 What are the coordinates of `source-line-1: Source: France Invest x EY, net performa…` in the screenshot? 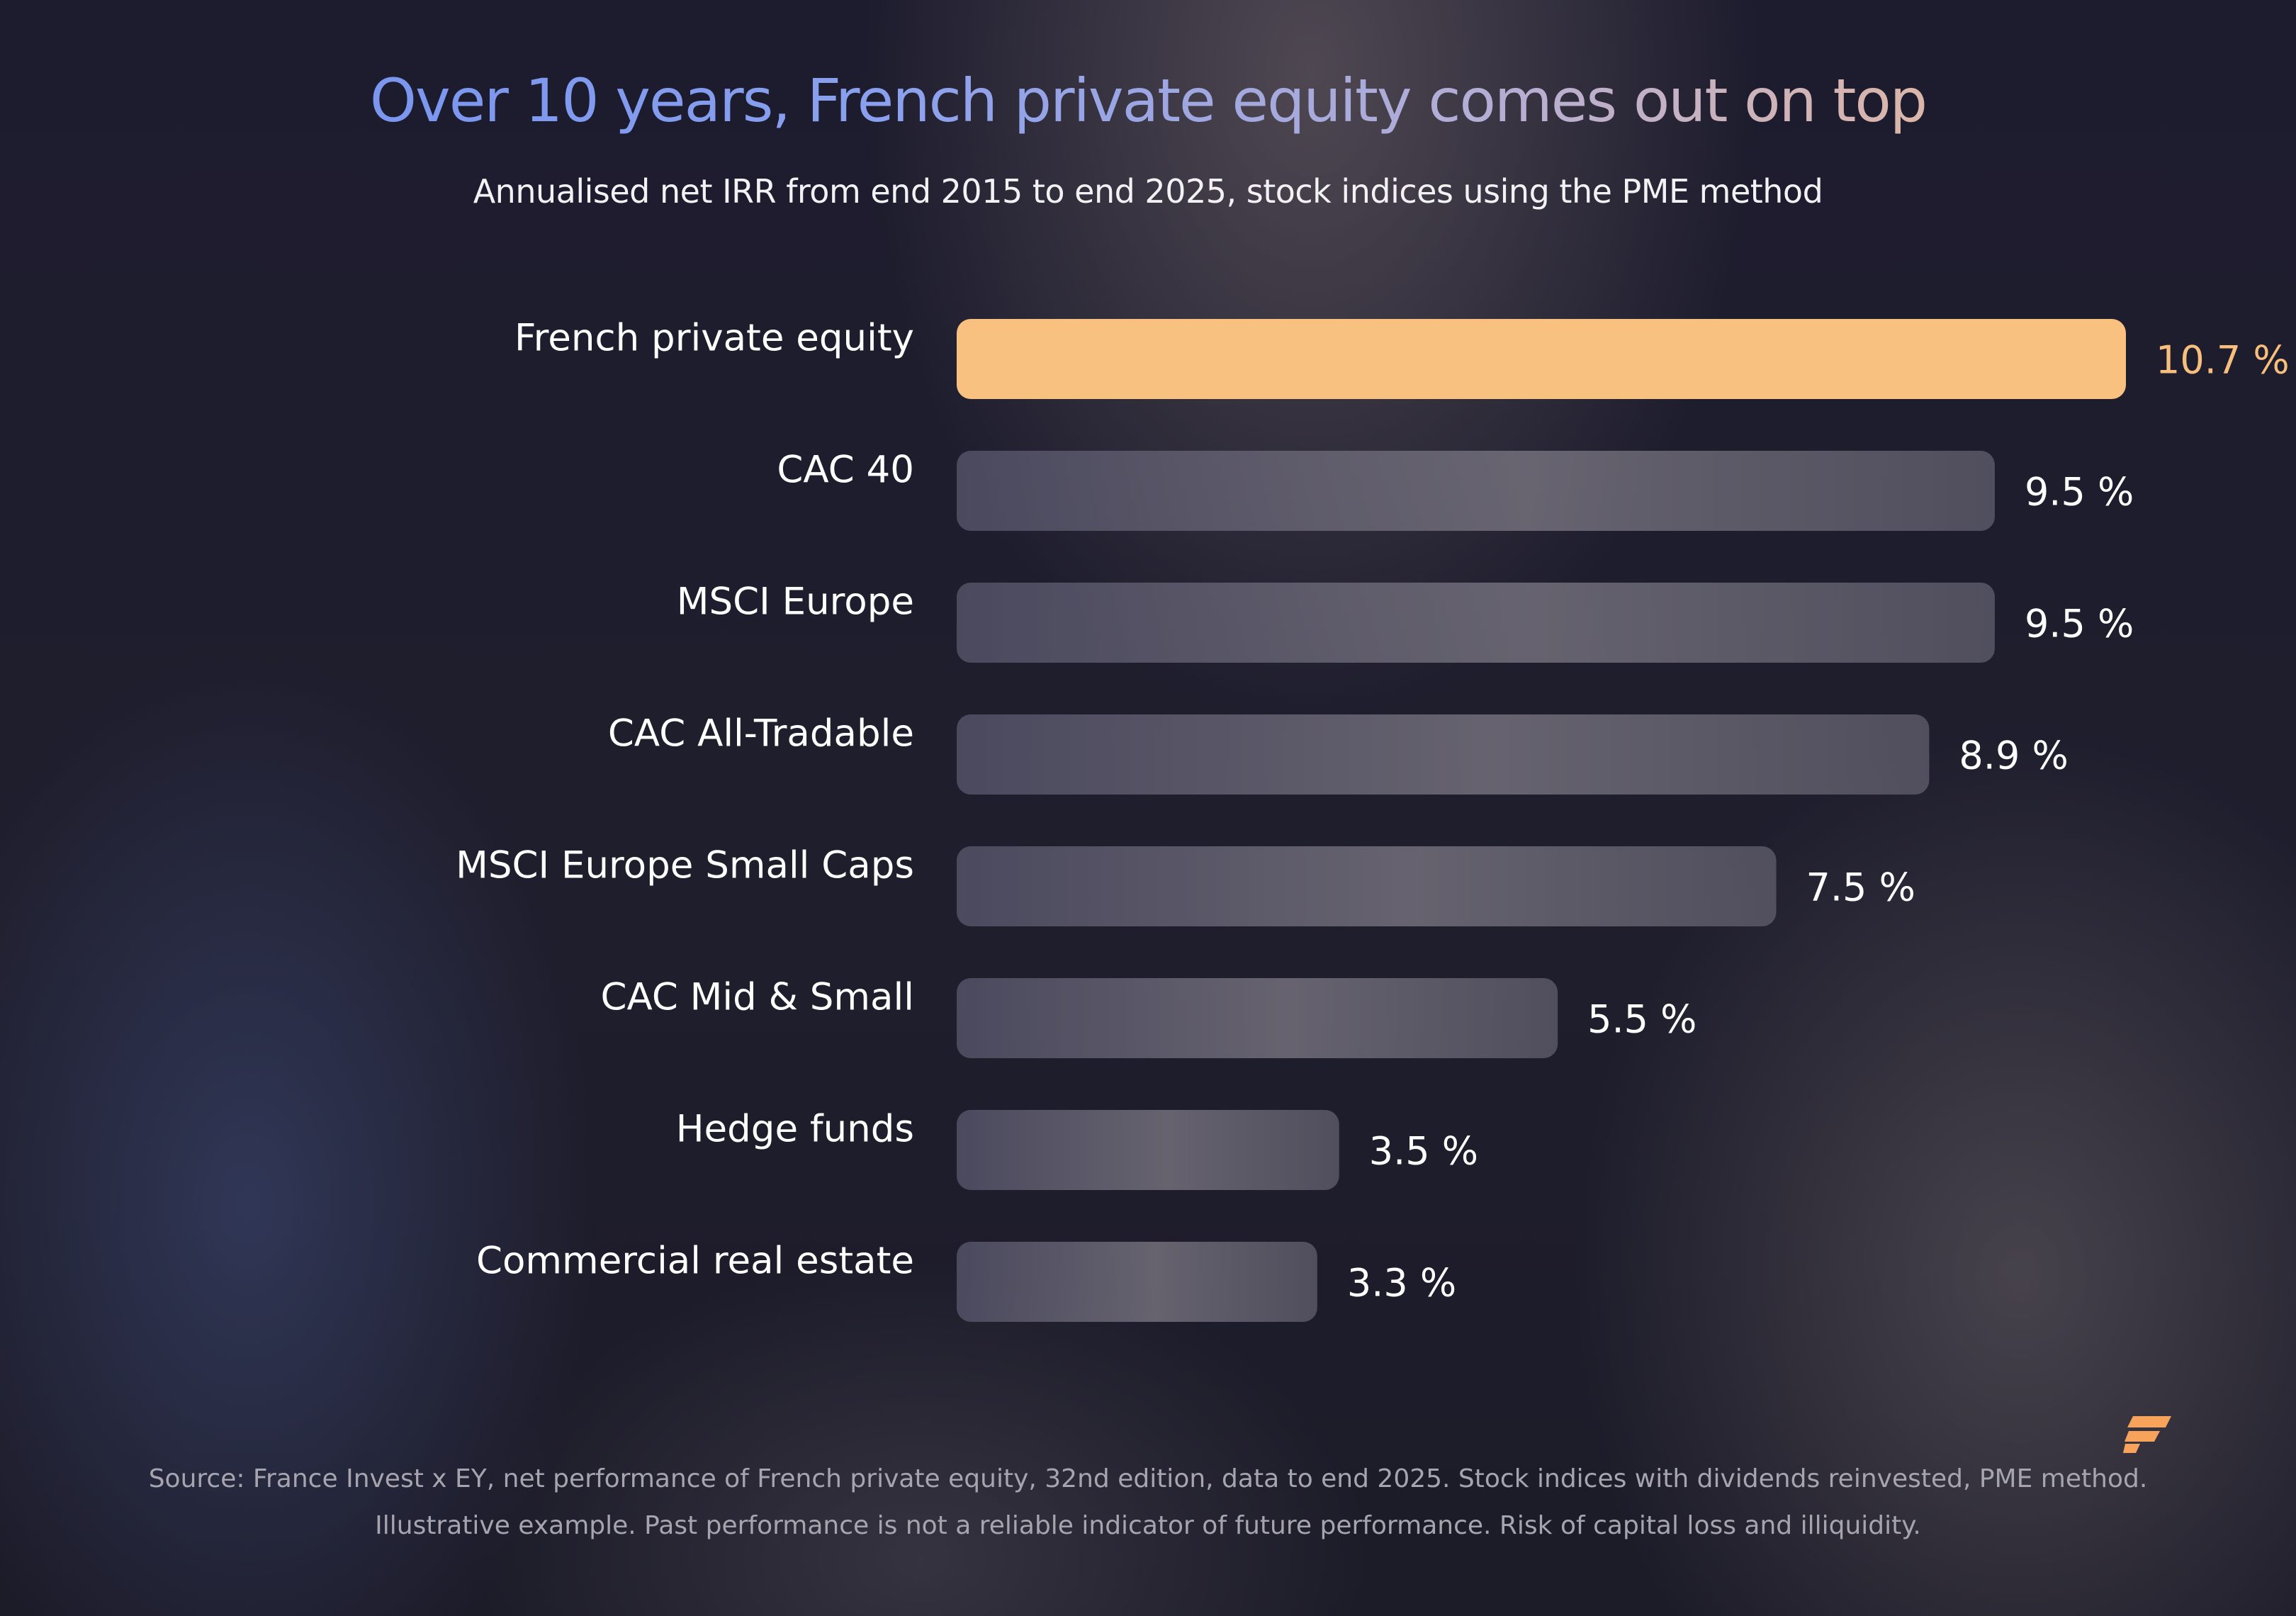 It's located at (1148, 1478).